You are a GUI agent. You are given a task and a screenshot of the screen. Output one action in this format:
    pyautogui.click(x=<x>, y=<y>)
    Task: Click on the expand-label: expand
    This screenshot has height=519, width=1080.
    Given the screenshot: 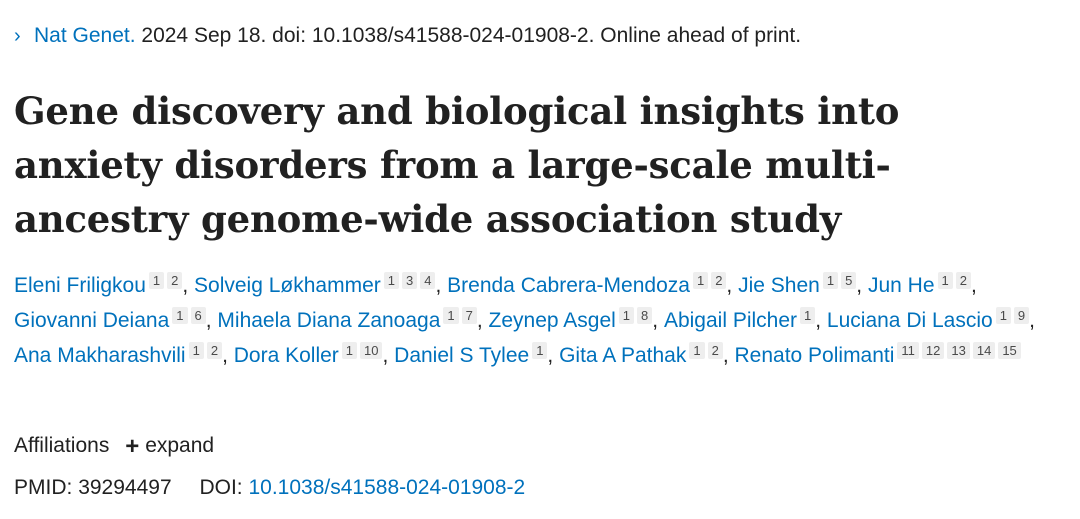 What is the action you would take?
    pyautogui.click(x=180, y=445)
    